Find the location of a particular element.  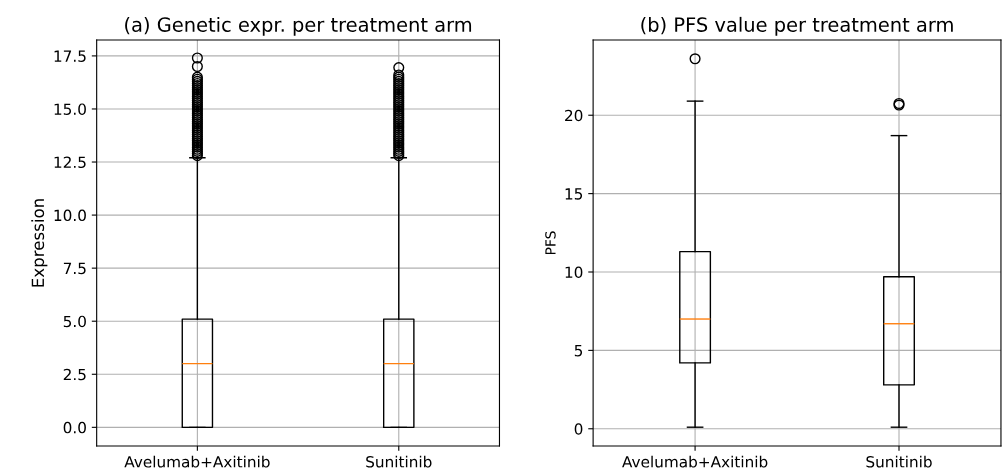

y-tick-label: 12.5 is located at coordinates (70, 162).